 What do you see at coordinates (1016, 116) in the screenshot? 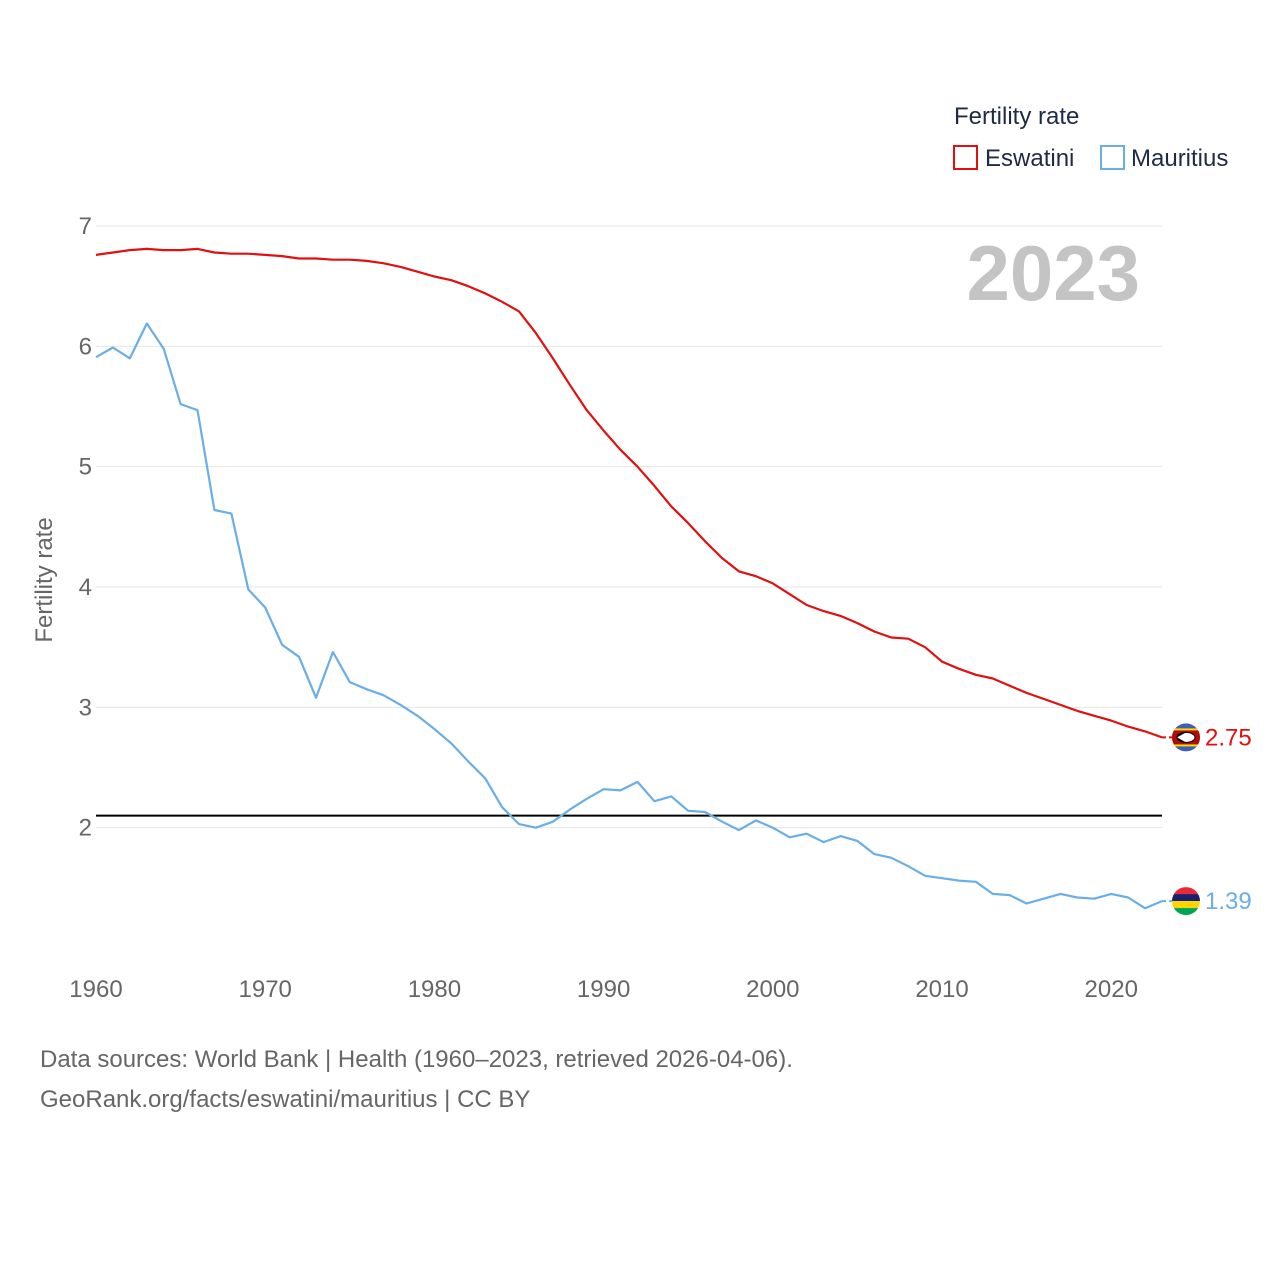
I see `legend-title: Fertility rate` at bounding box center [1016, 116].